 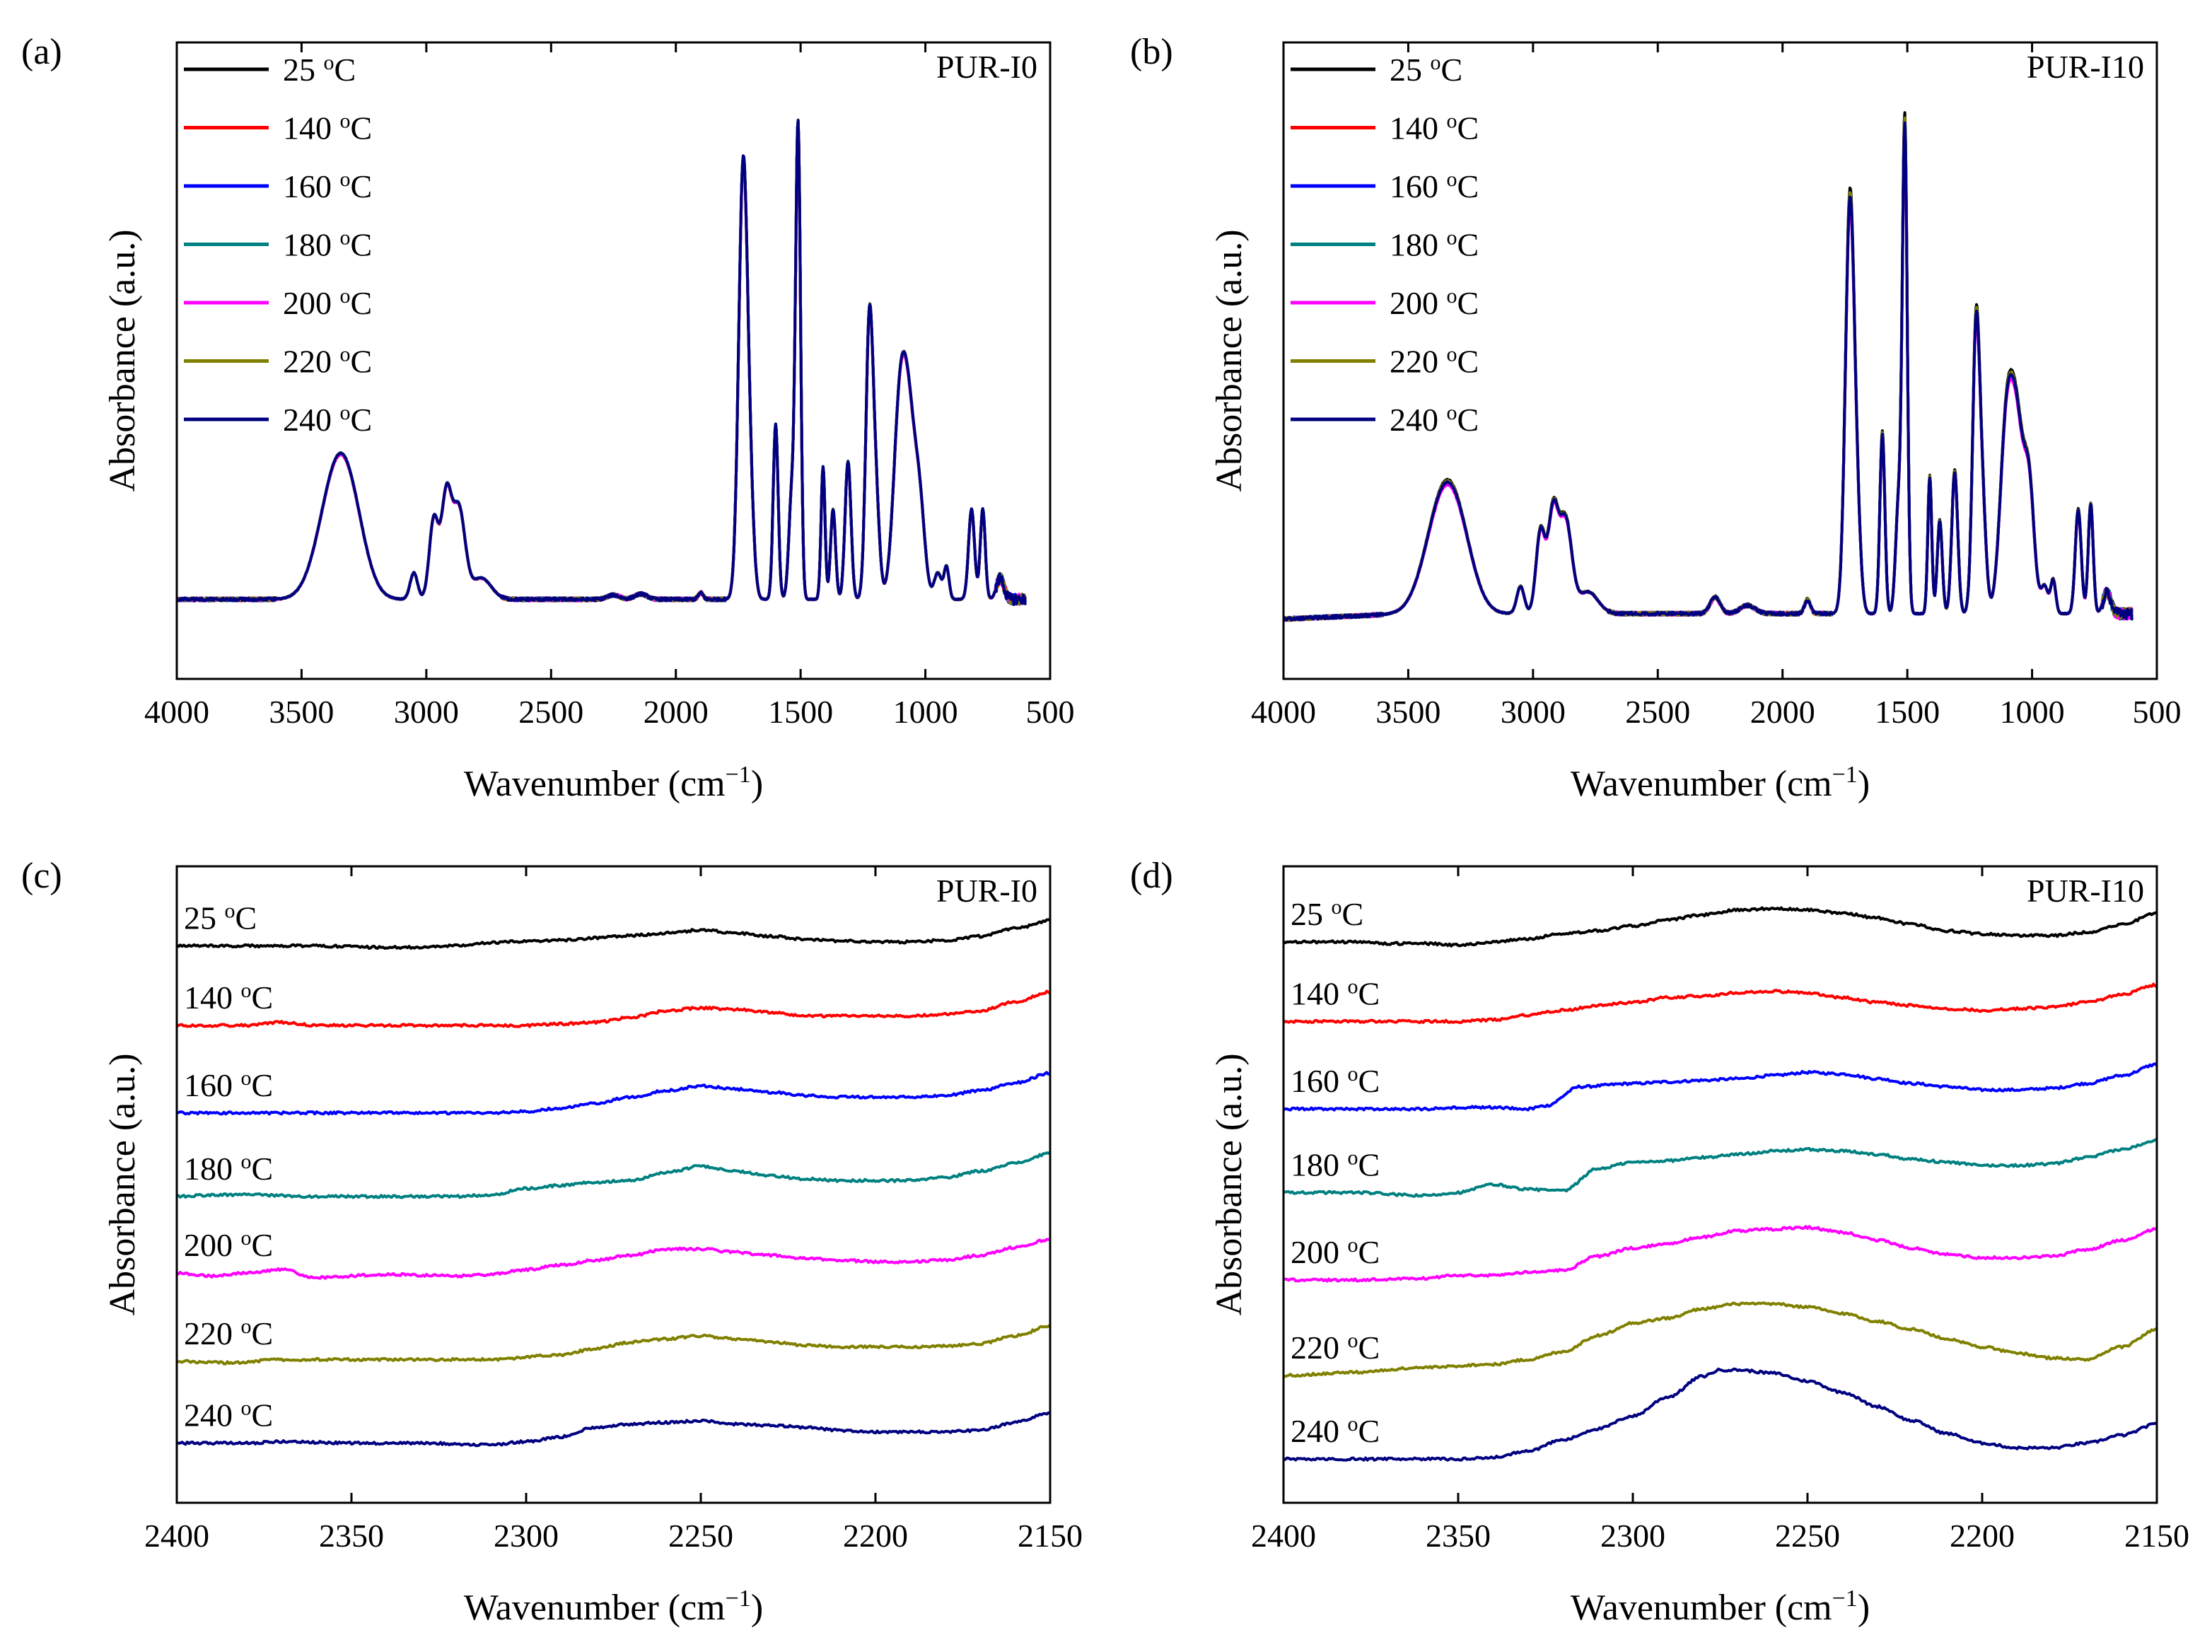 I want to click on series-label-d-0: 25 oC, so click(x=1327, y=914).